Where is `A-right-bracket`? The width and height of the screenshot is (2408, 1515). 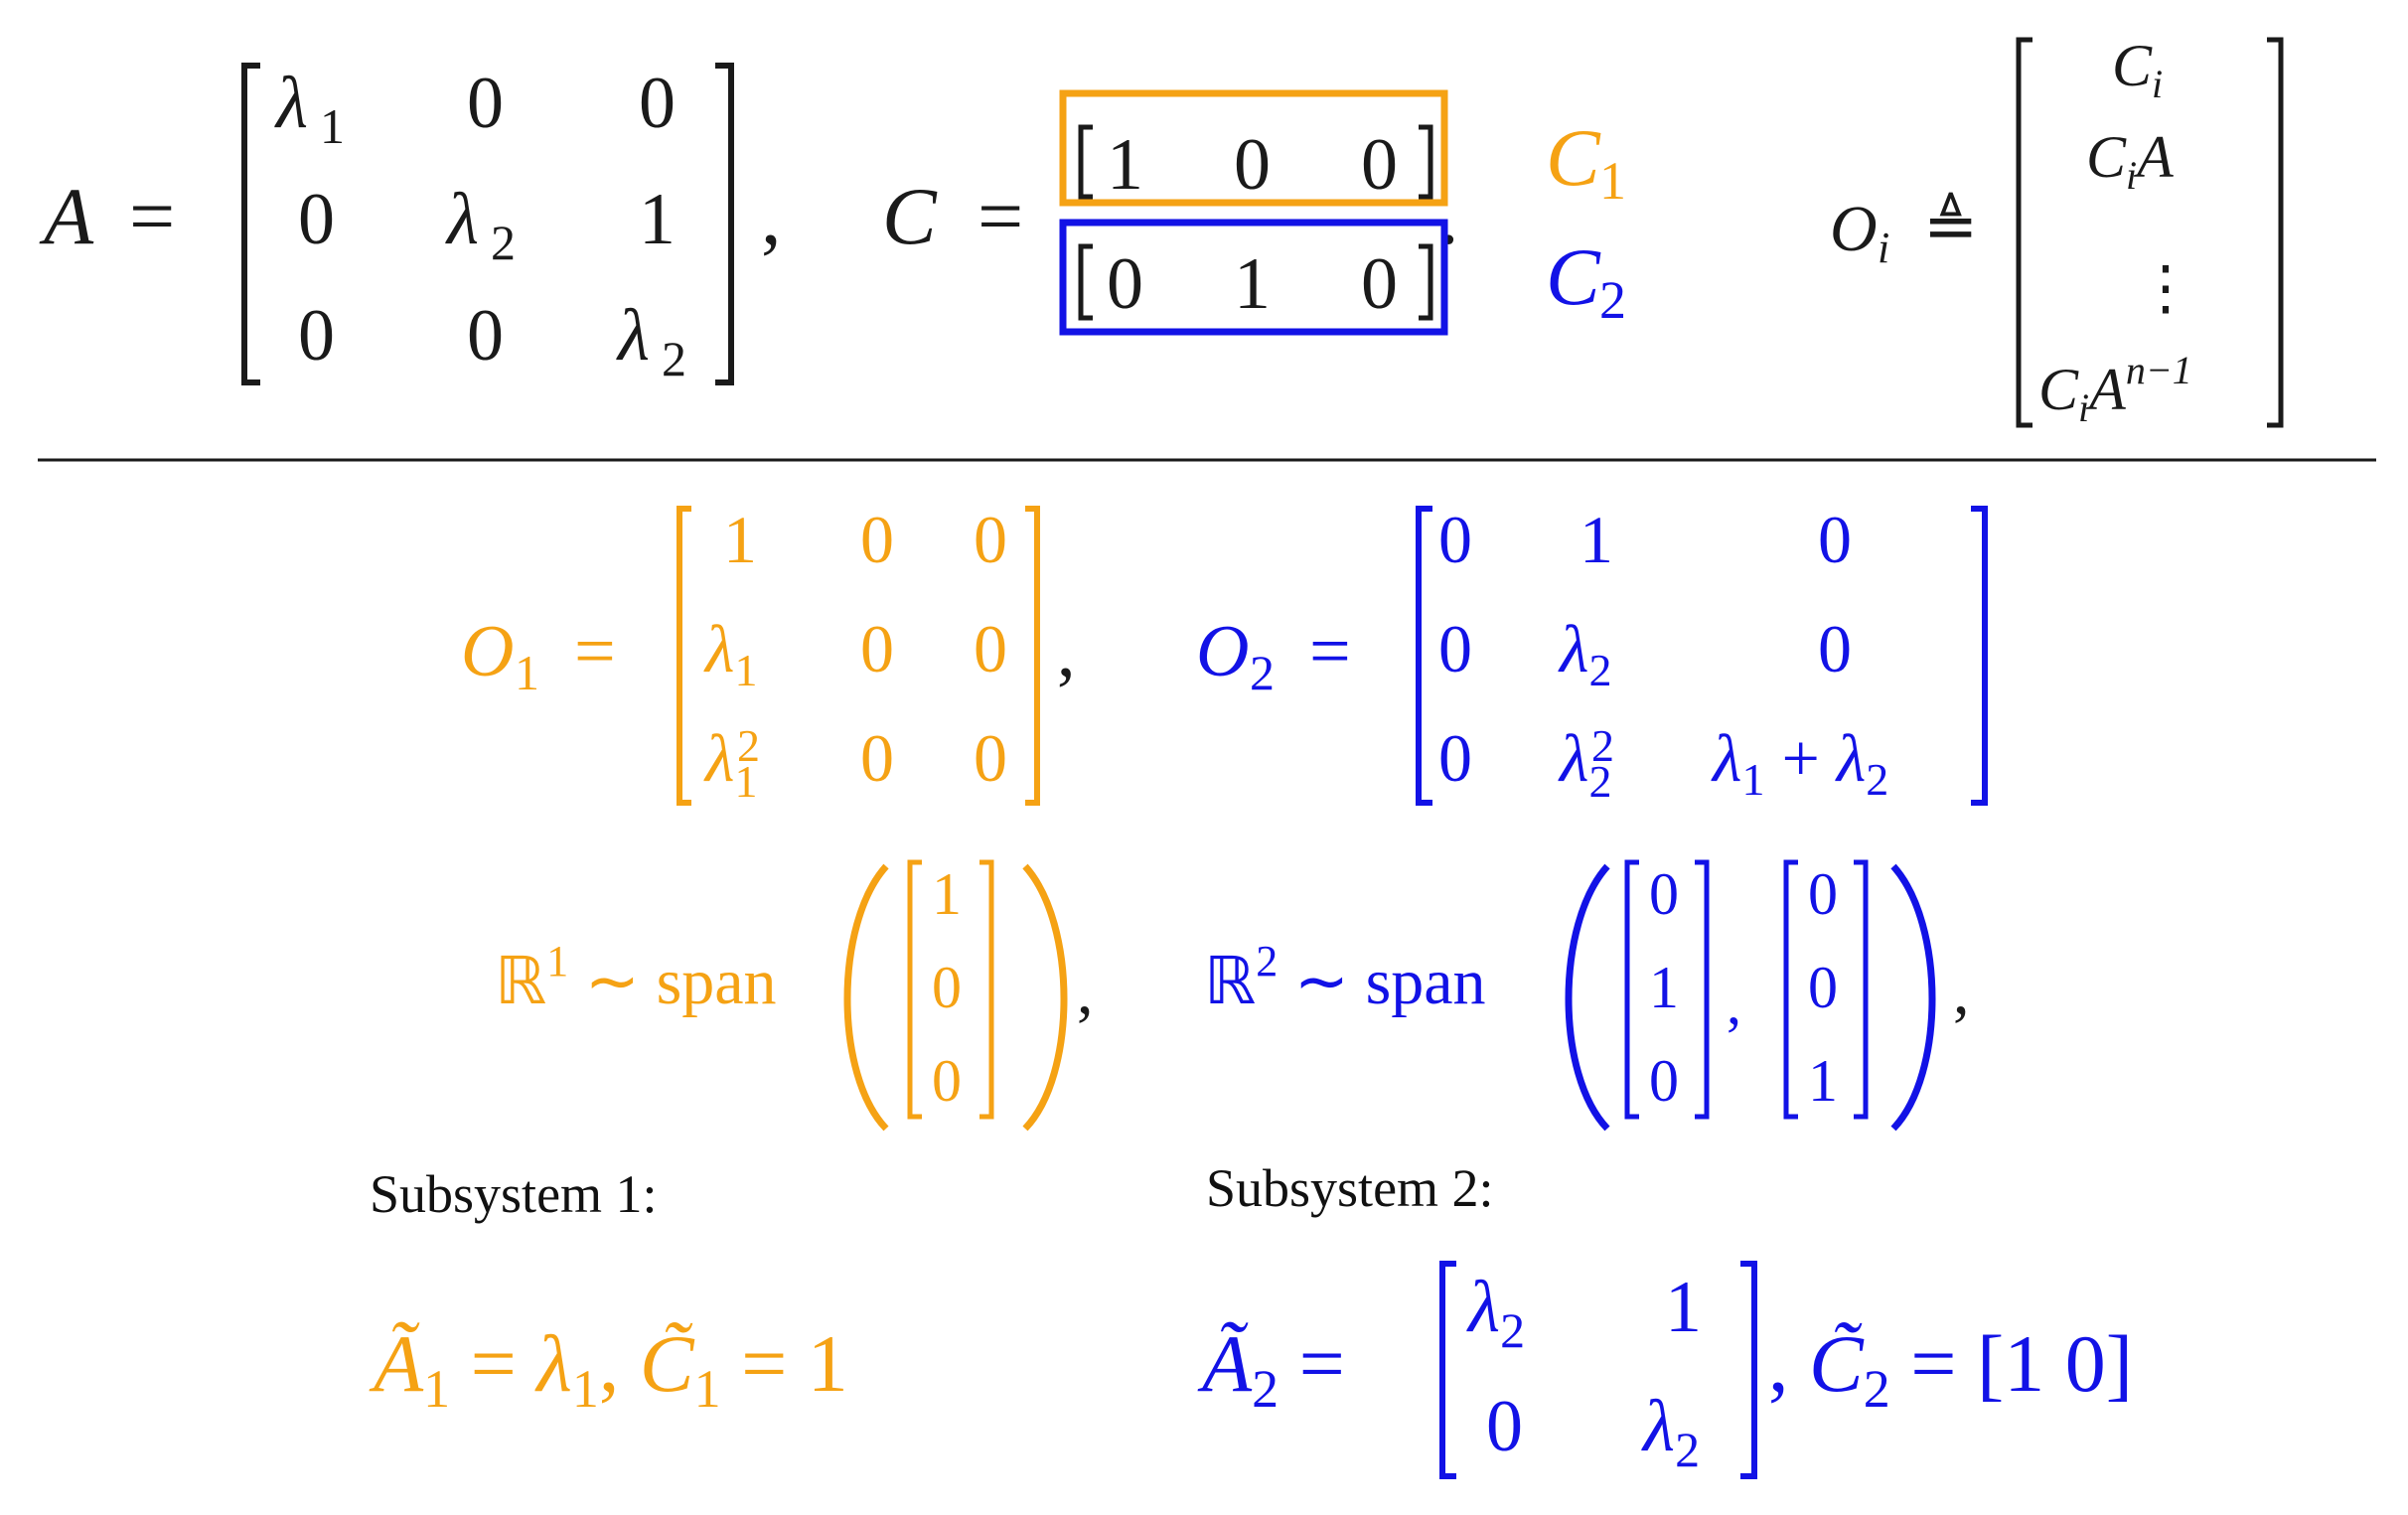
A-right-bracket is located at coordinates (725, 224).